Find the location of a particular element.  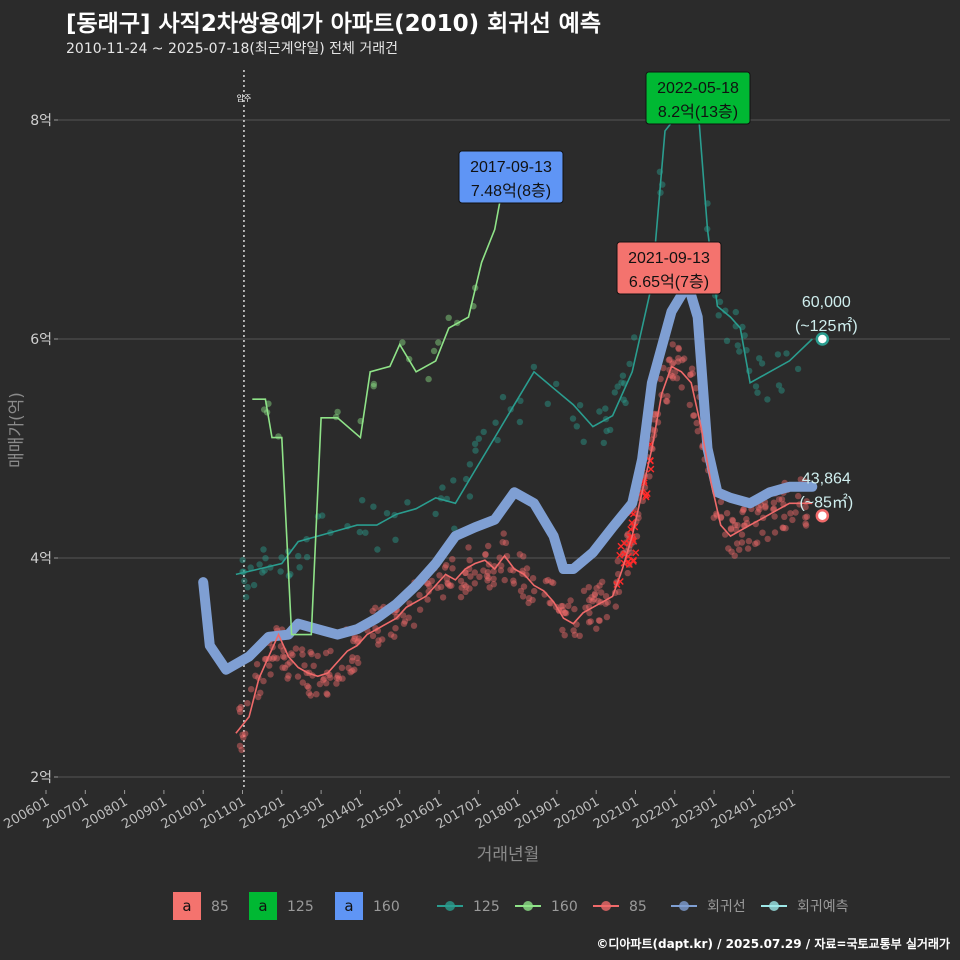

legend-key-85: a is located at coordinates (186, 906).